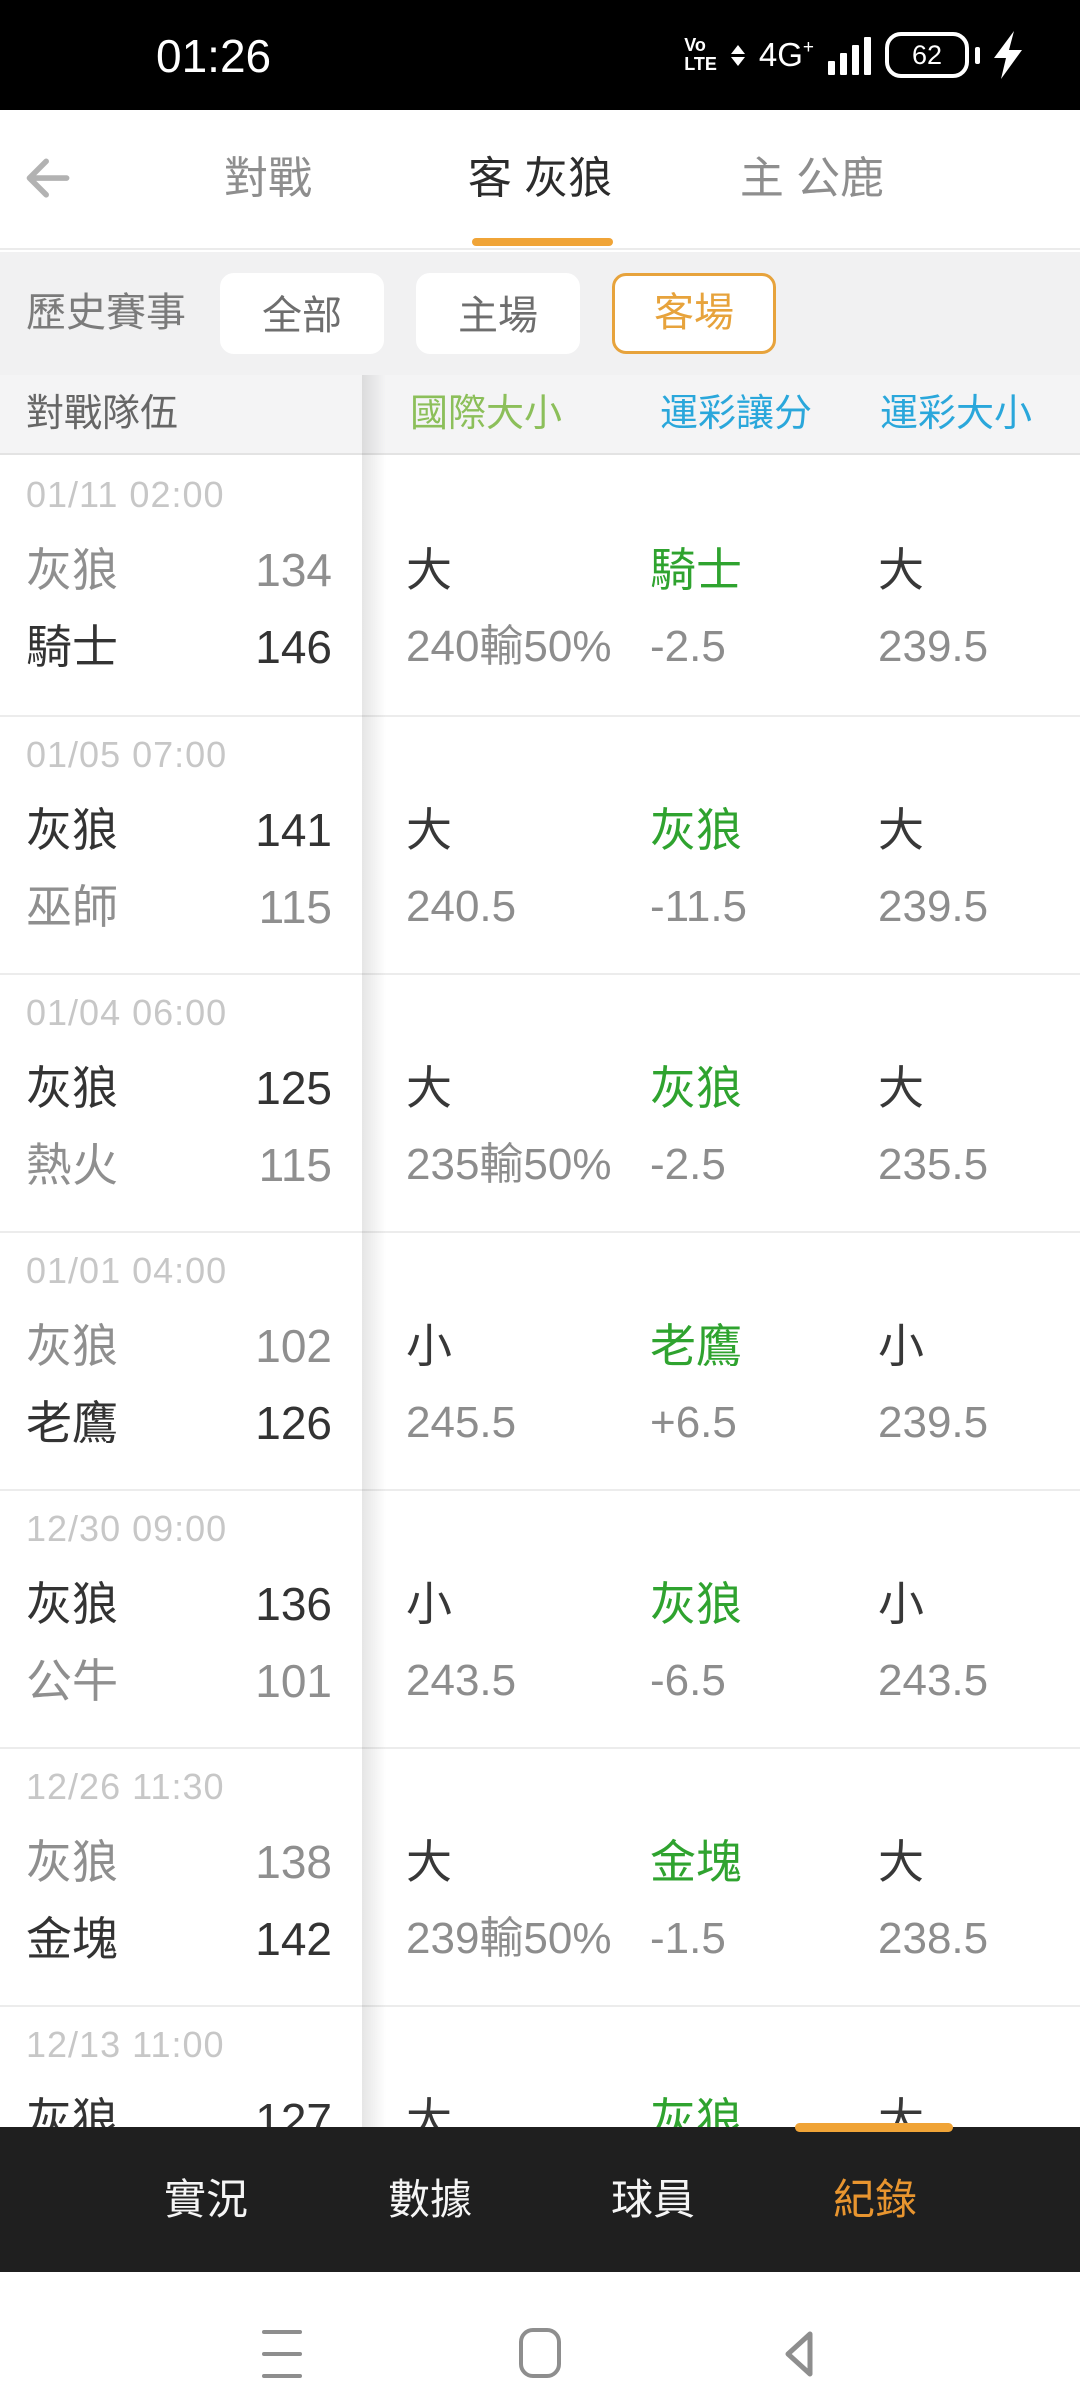 This screenshot has width=1080, height=2400. What do you see at coordinates (72, 907) in the screenshot?
I see `home-team-name: 巫師` at bounding box center [72, 907].